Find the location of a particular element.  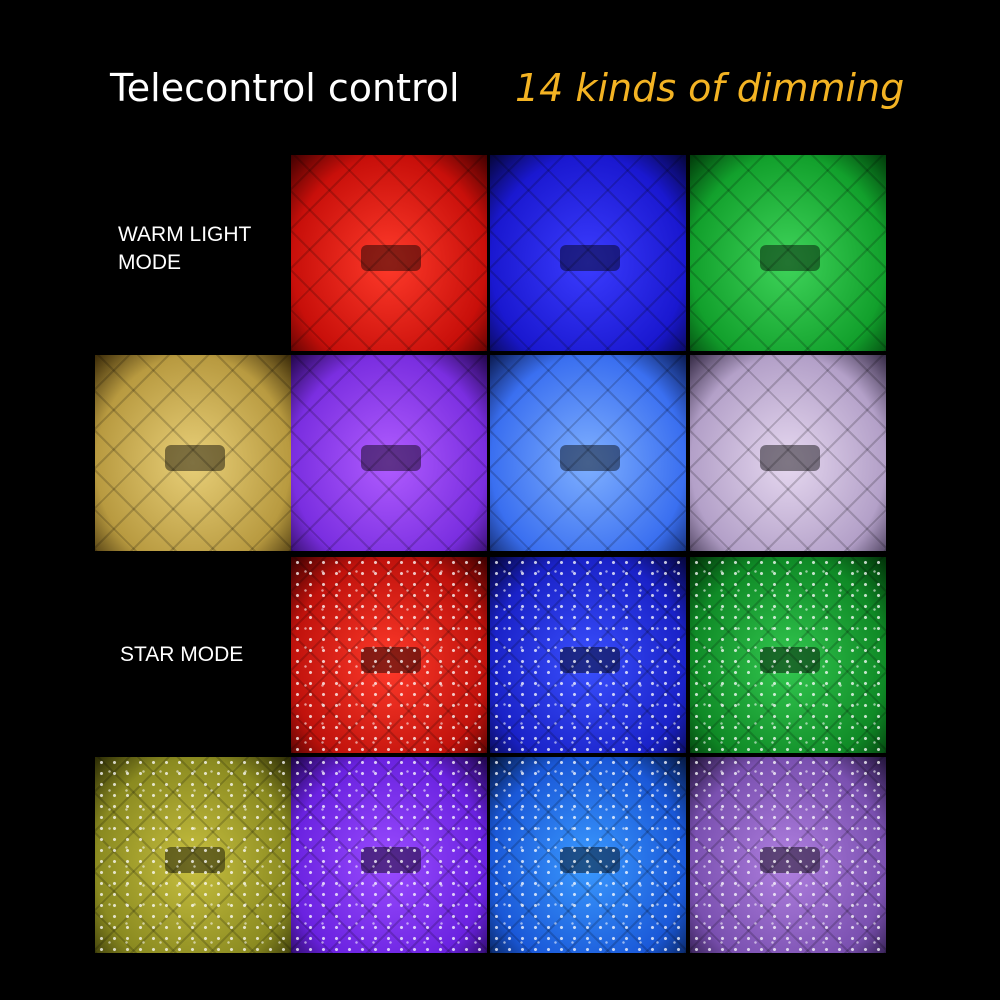

photo-green is located at coordinates (788, 253).